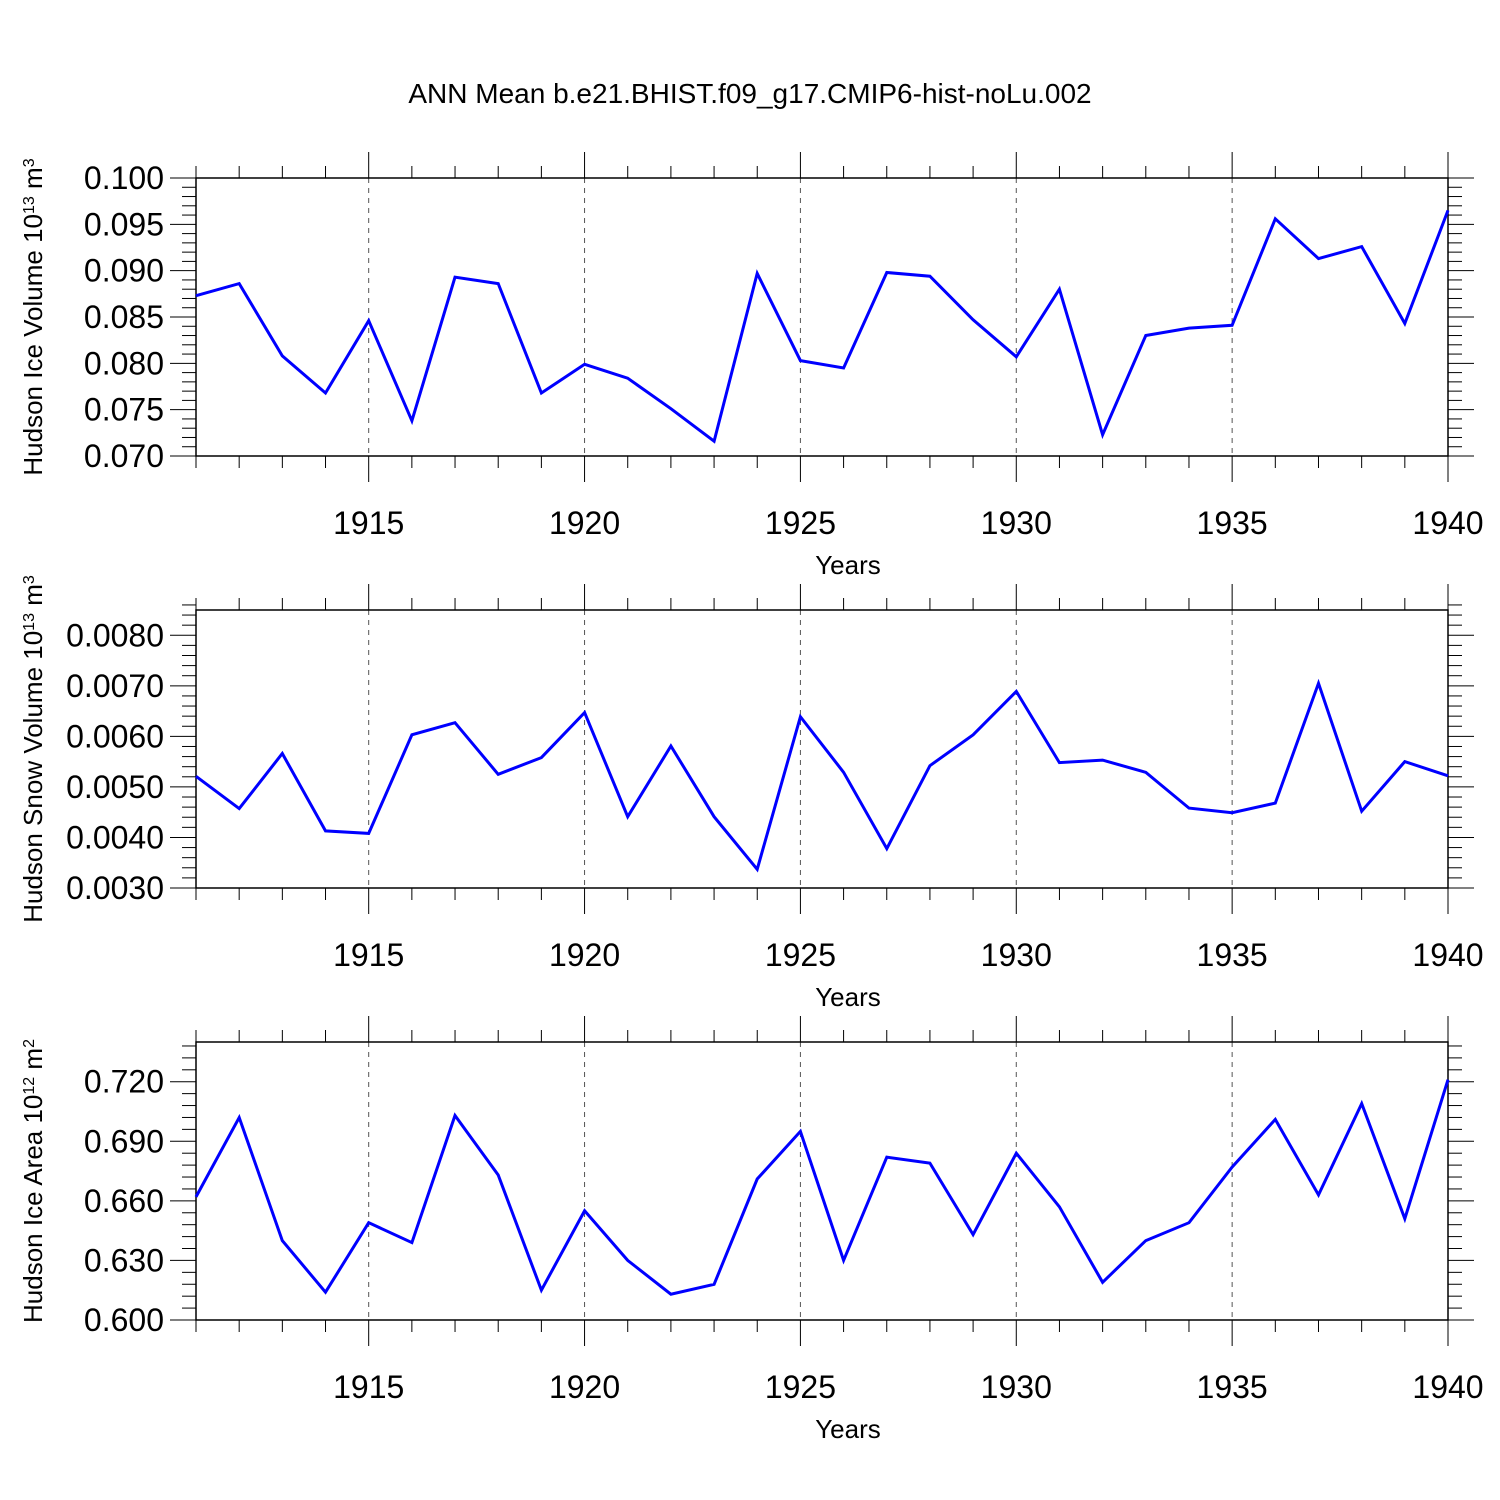 The width and height of the screenshot is (1500, 1500). What do you see at coordinates (124, 1082) in the screenshot?
I see `y-tick-label: 0.720` at bounding box center [124, 1082].